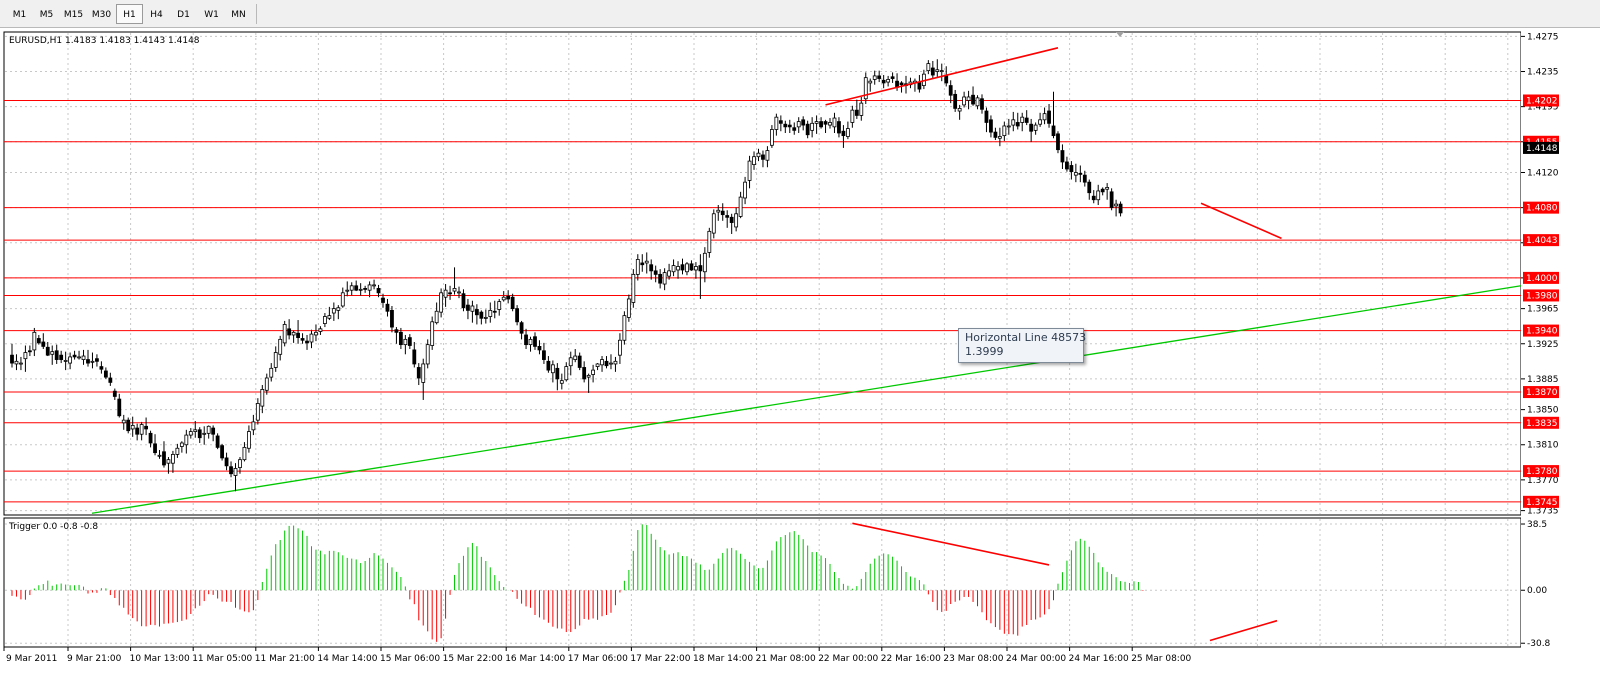 This screenshot has height=680, width=1600. What do you see at coordinates (1543, 73) in the screenshot?
I see `price-tick-label: 1.4235` at bounding box center [1543, 73].